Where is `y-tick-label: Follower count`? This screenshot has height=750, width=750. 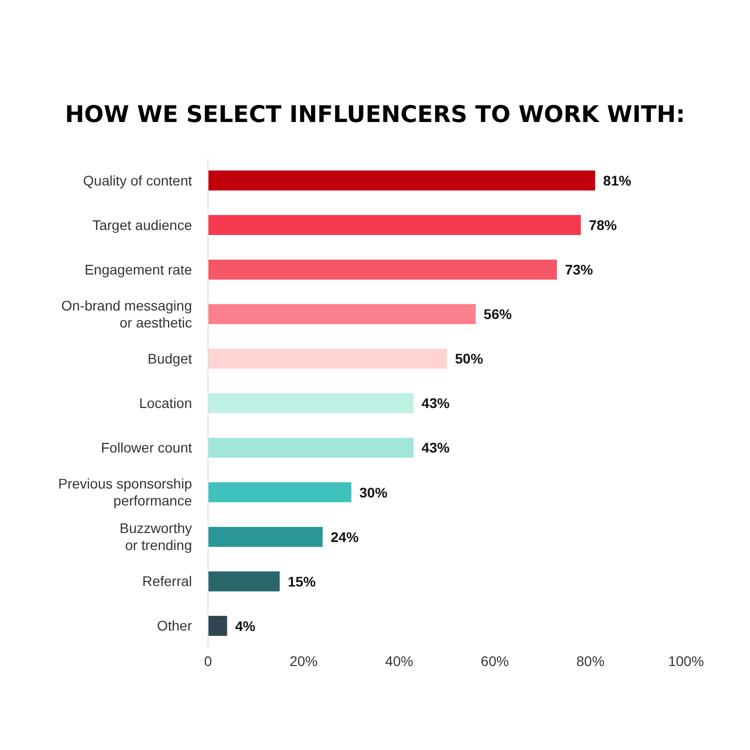
y-tick-label: Follower count is located at coordinates (146, 448).